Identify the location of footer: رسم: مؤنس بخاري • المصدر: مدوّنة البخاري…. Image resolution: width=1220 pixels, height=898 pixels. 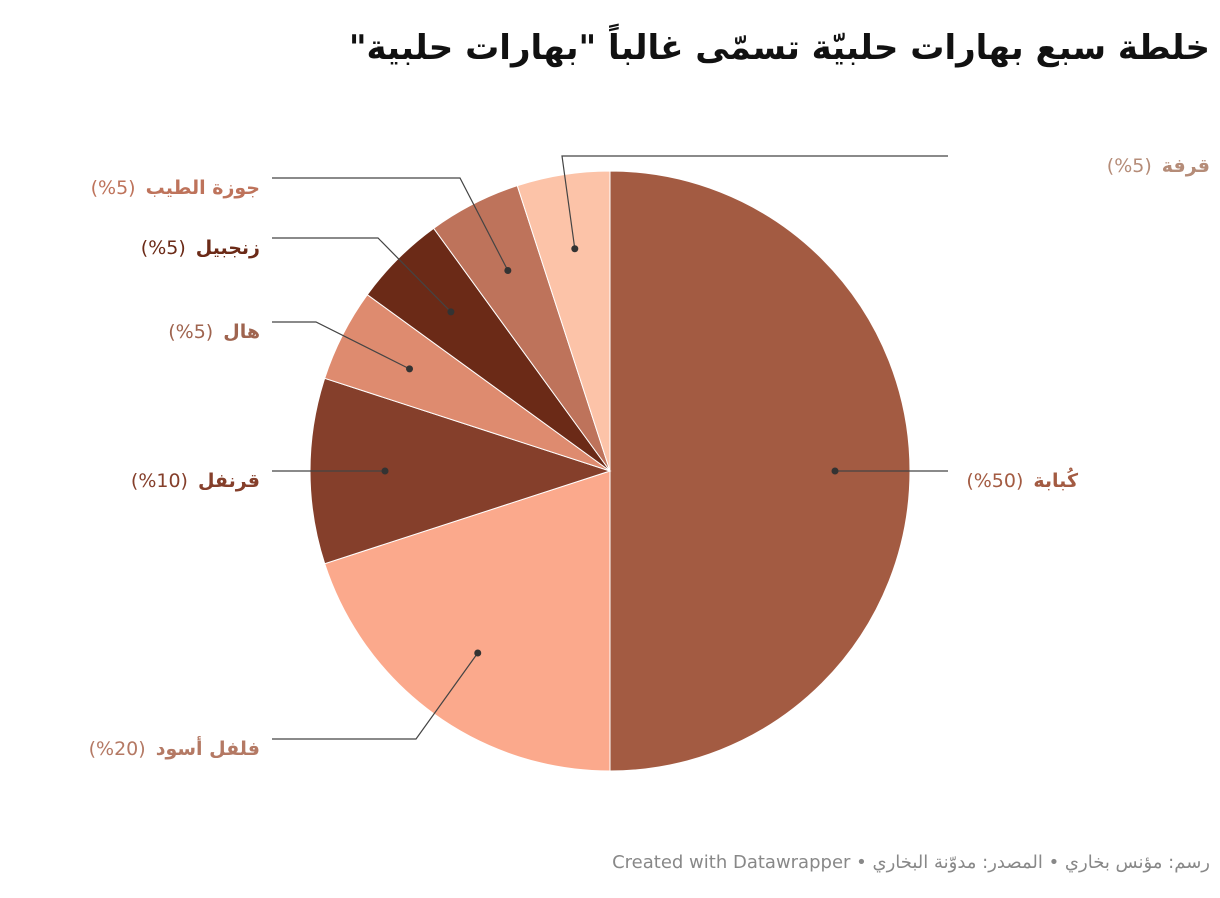
(911, 862).